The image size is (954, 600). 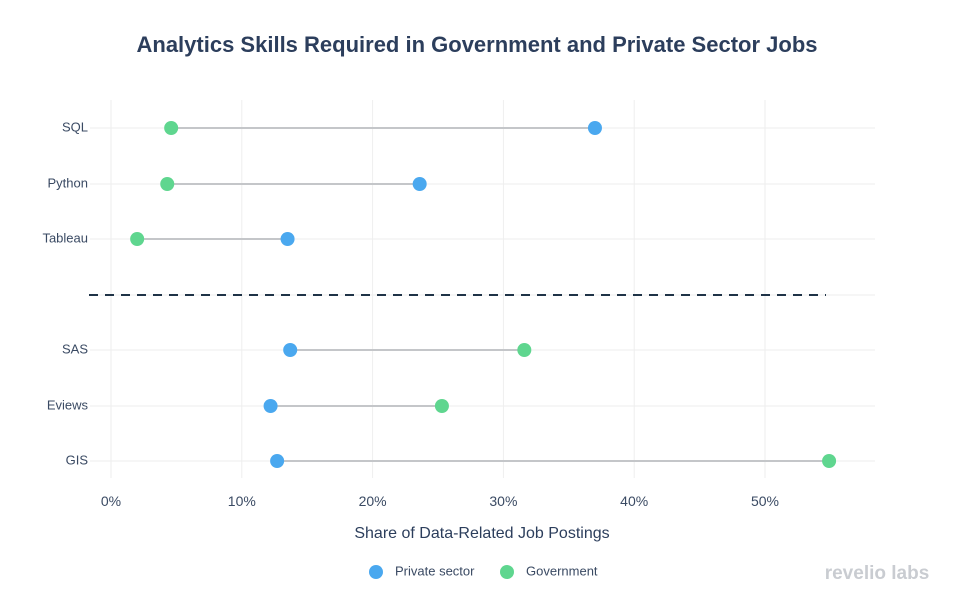 I want to click on government-point-sql, so click(x=171, y=128).